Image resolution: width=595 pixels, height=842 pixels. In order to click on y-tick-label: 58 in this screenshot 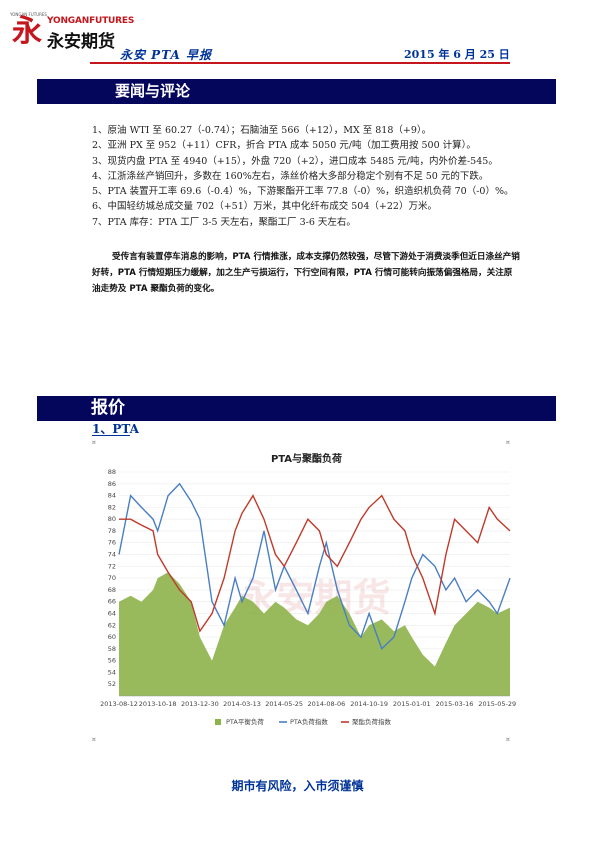, I will do `click(112, 649)`.